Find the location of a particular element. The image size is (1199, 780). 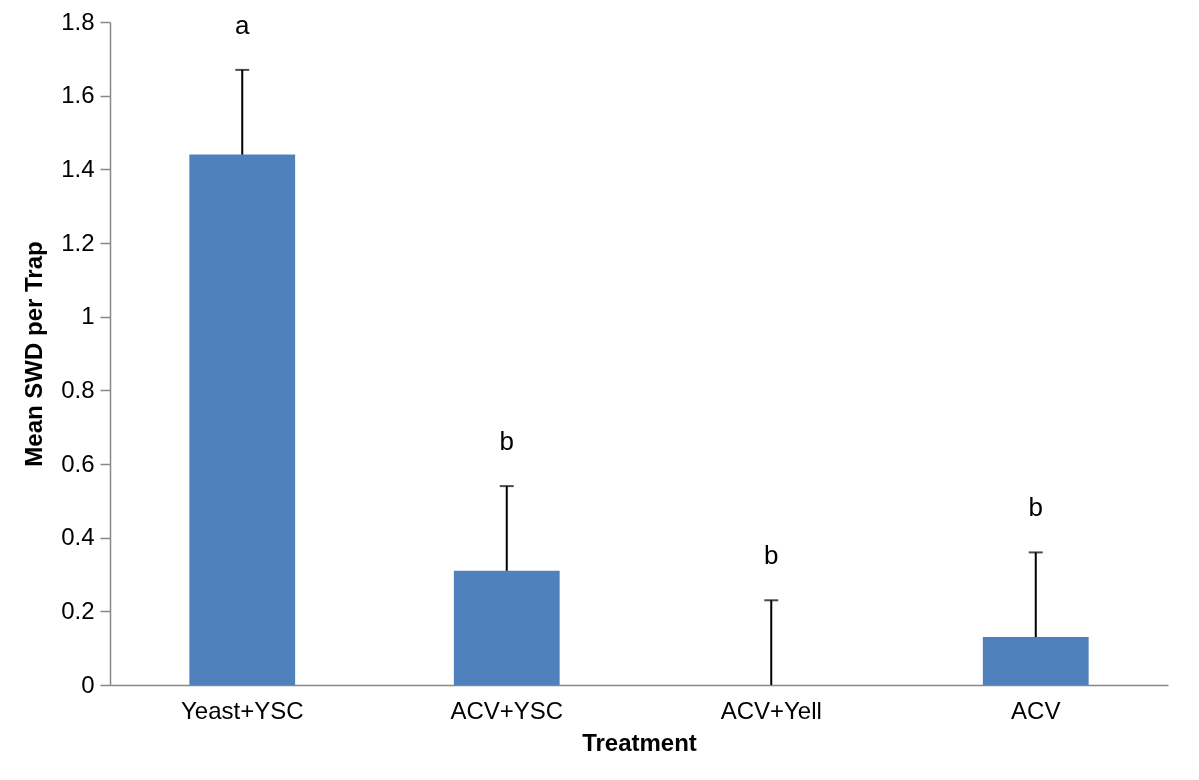

y-tick-label: 0.2 is located at coordinates (78, 610).